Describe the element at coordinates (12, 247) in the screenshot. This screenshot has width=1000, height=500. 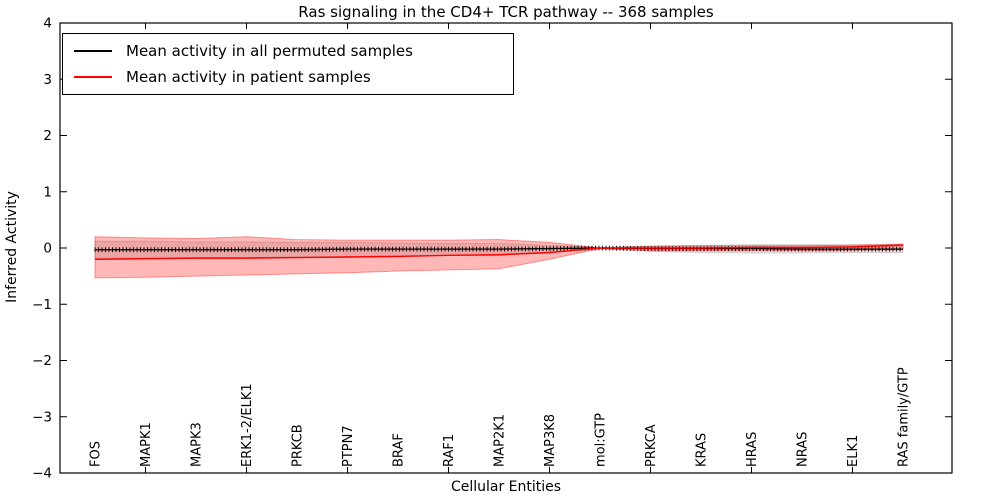
I see `y-axis-label: Inferred Activity` at that location.